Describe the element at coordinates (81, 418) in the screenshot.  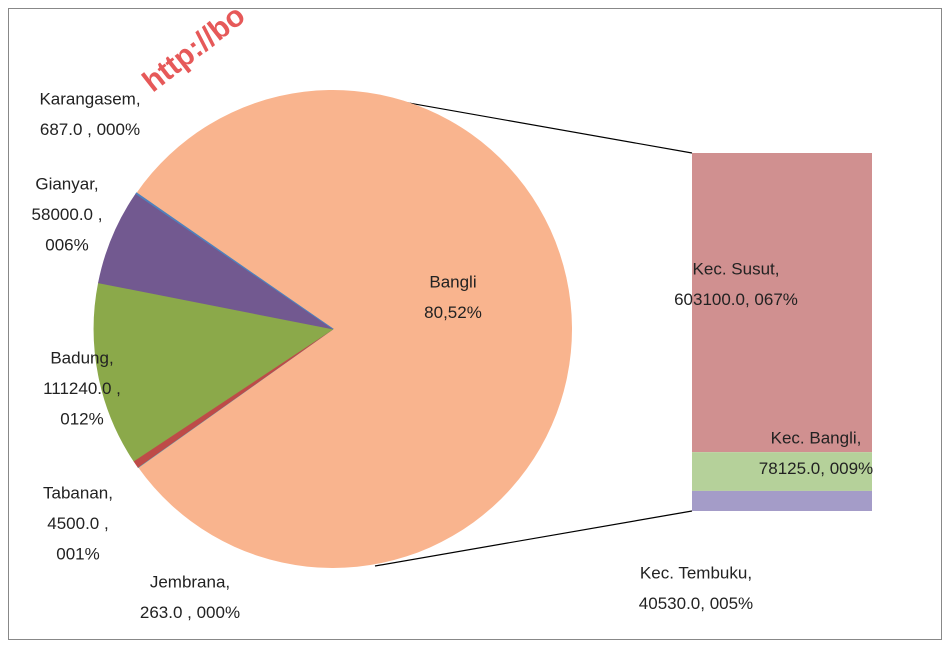
I see `slice-value-label: 012%` at that location.